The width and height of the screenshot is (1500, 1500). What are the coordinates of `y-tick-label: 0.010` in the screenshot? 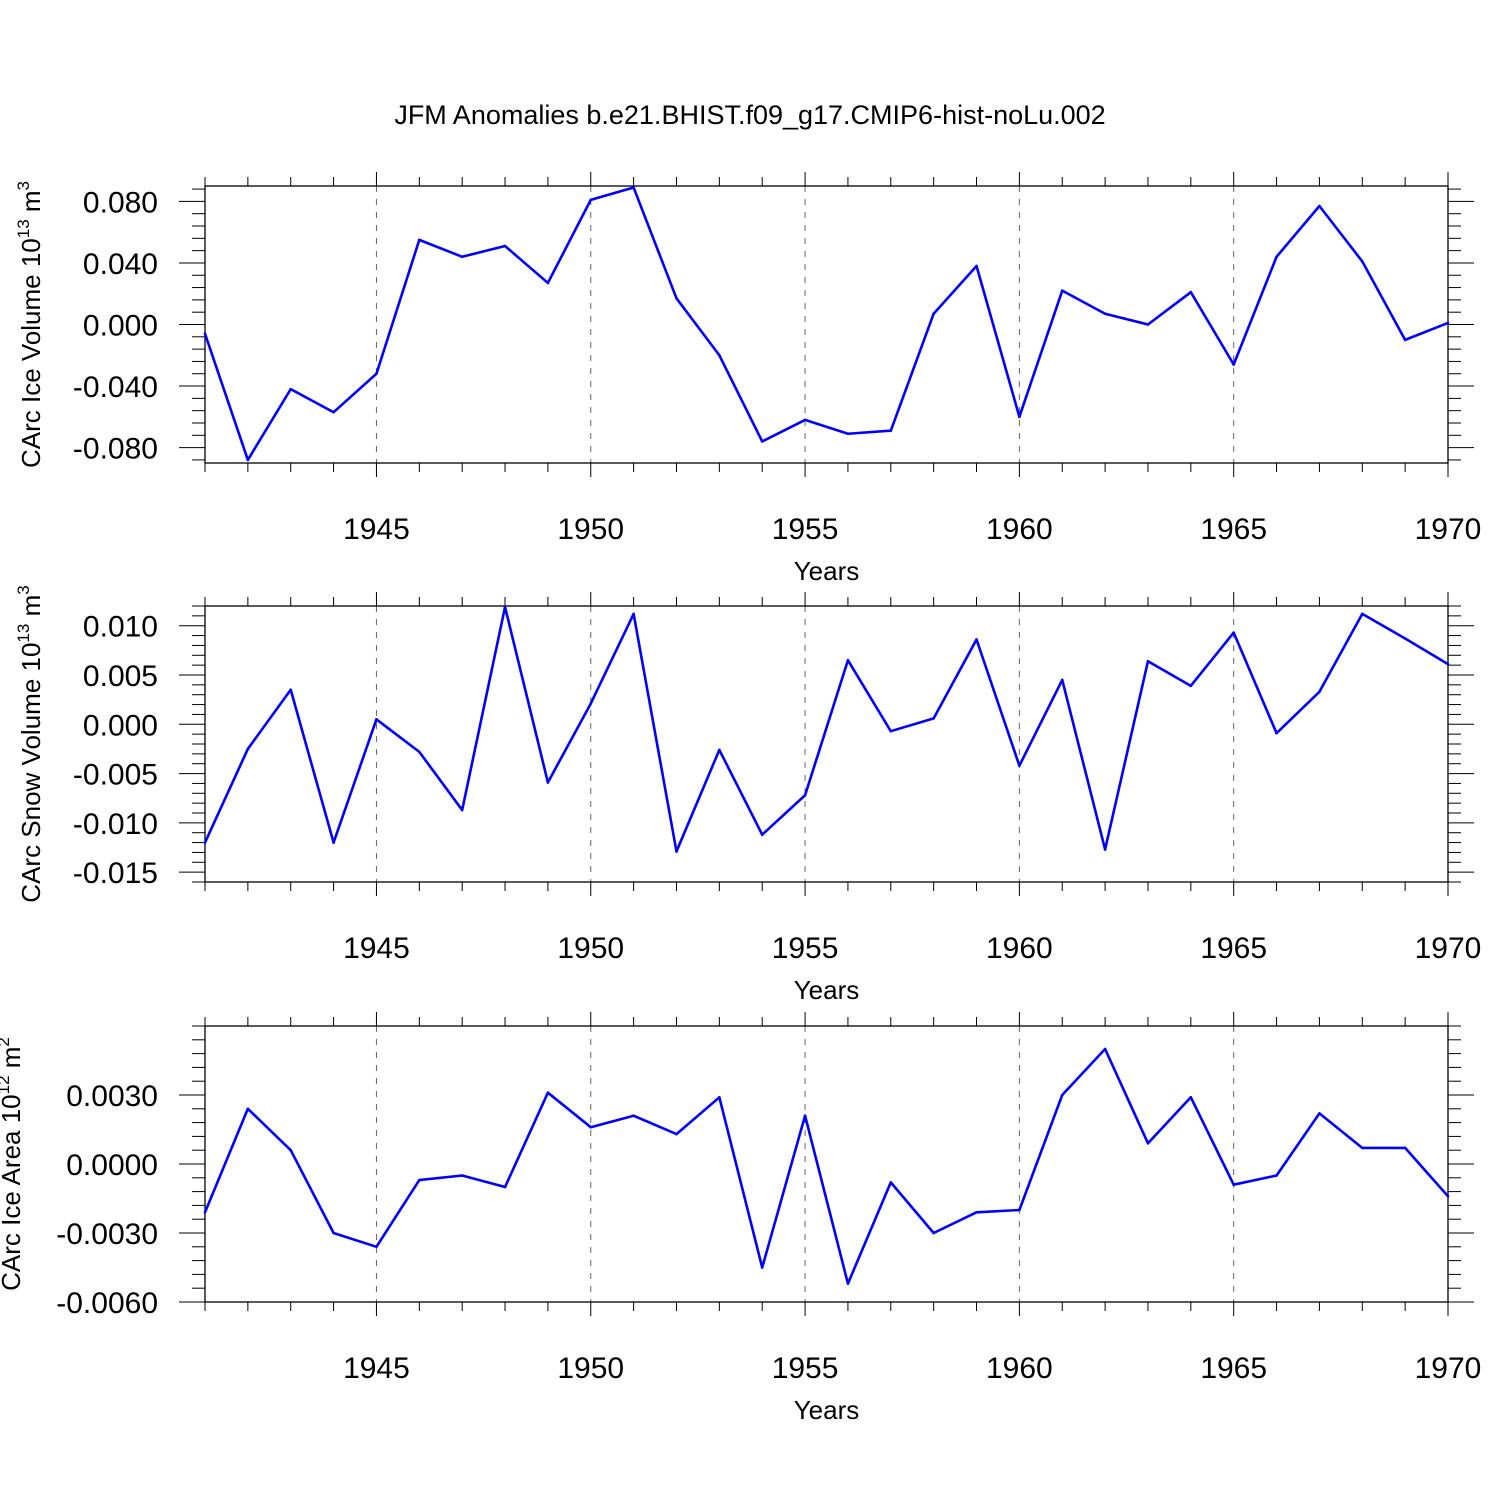 It's located at (120, 627).